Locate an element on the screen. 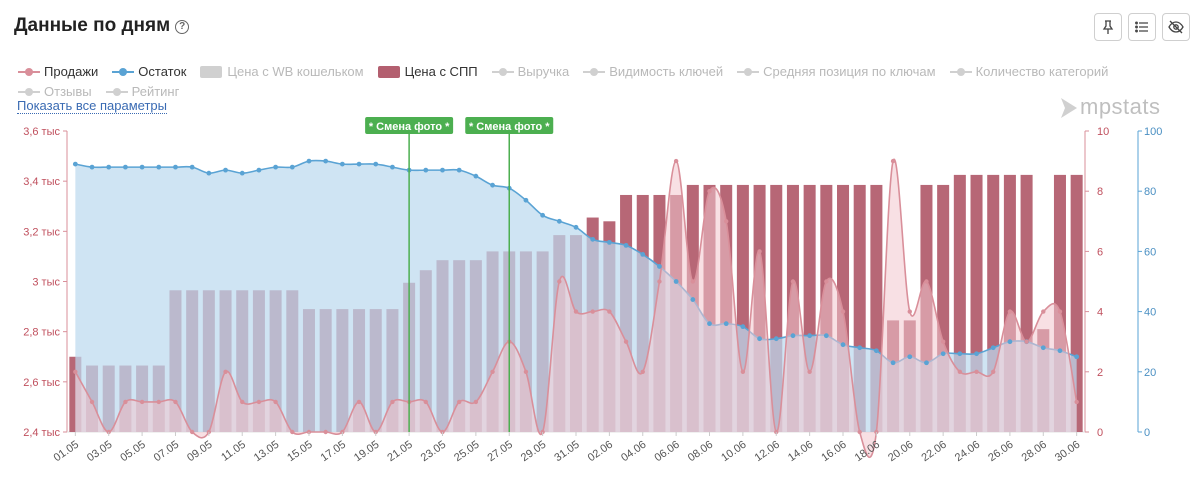 The height and width of the screenshot is (478, 1200). legend-item: Отзывы is located at coordinates (55, 92).